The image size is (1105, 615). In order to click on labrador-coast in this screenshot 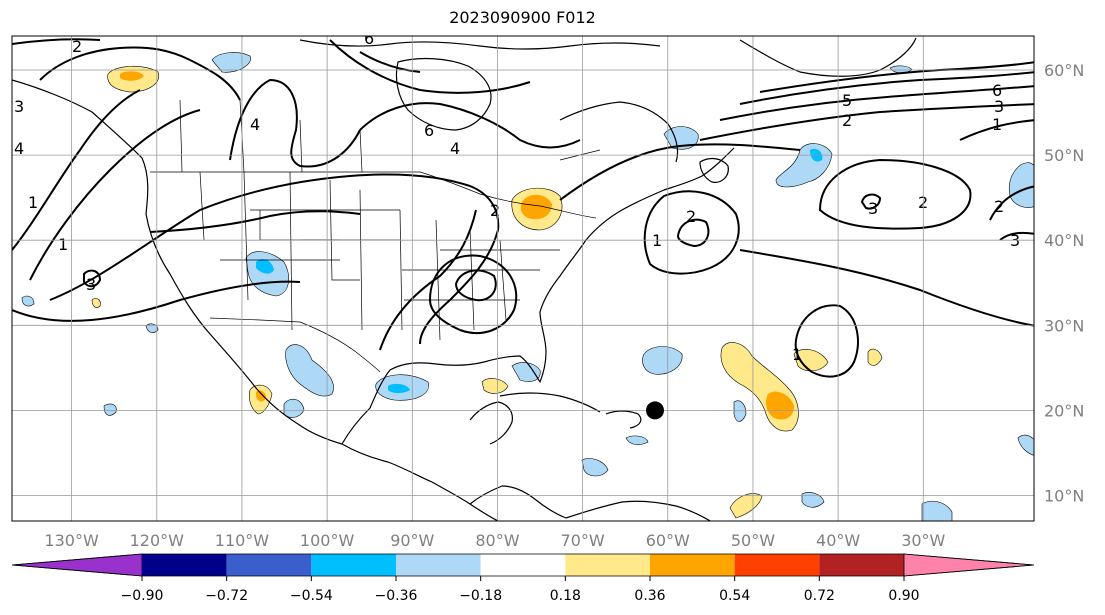, I will do `click(619, 132)`.